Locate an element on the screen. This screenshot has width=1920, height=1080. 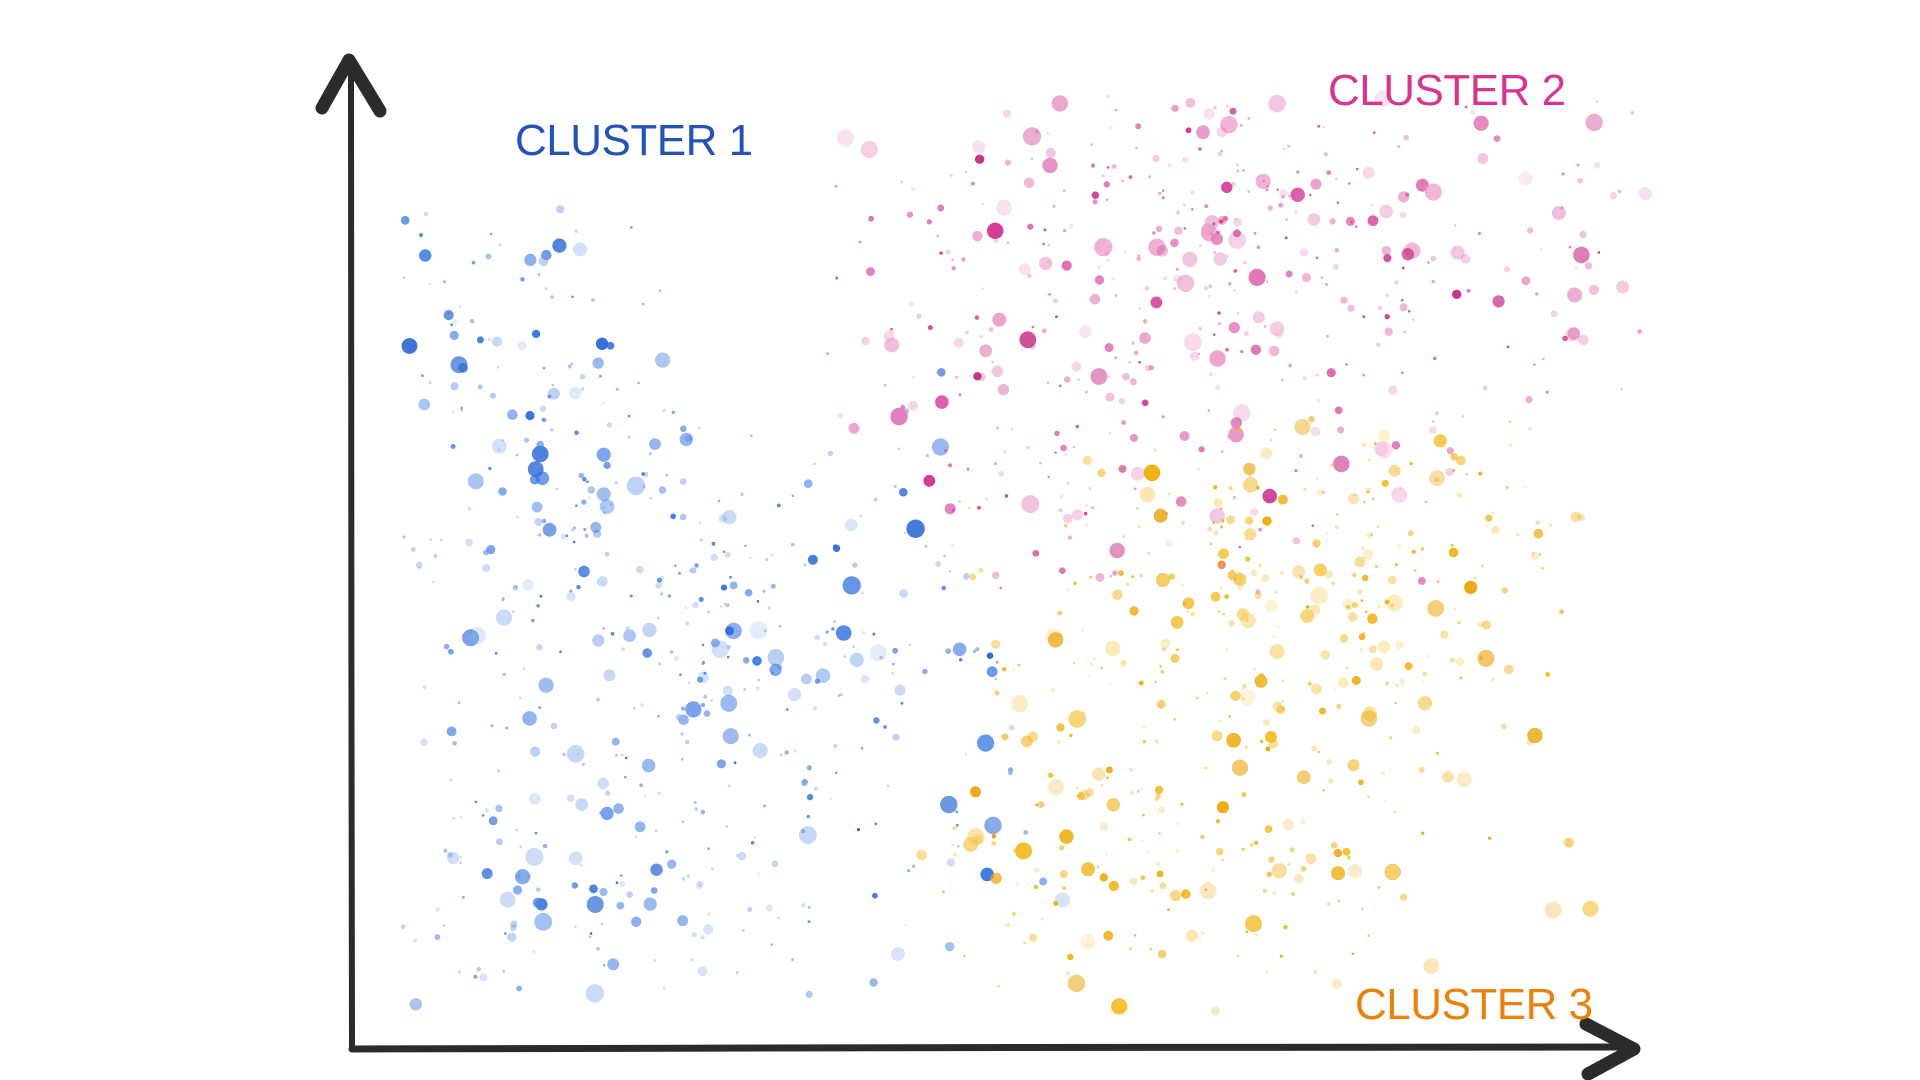
cluster-2-label: CLUSTER 2 is located at coordinates (1447, 90).